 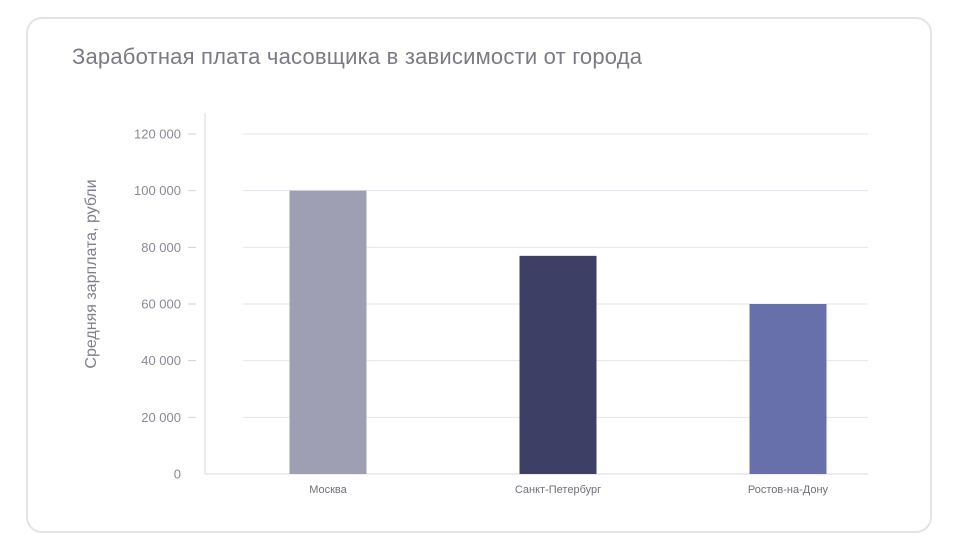 What do you see at coordinates (161, 247) in the screenshot?
I see `y-tick-label: 80 000` at bounding box center [161, 247].